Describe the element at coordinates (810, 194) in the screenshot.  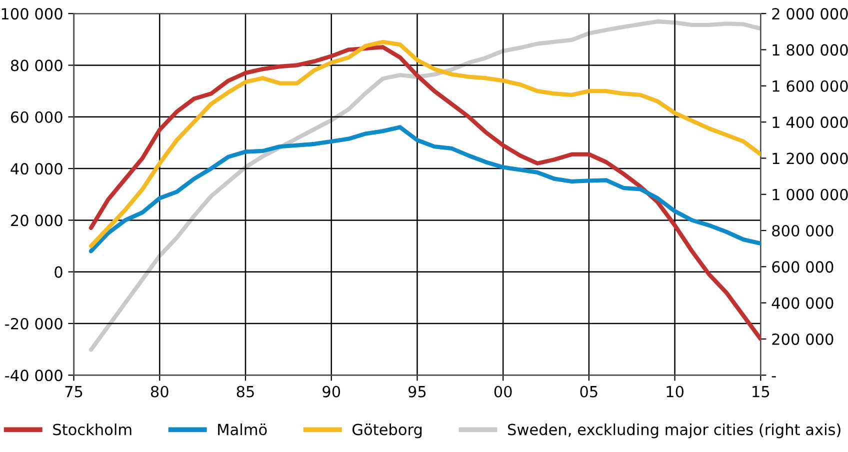
I see `y2-tick-label: 1 000 000` at that location.